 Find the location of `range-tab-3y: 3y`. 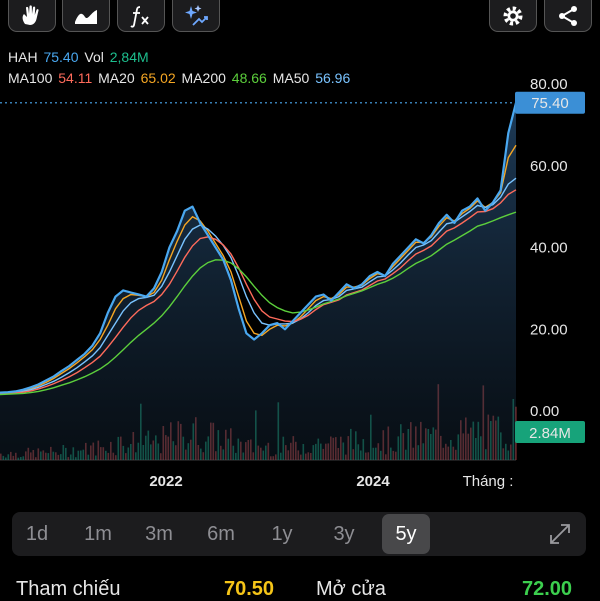

range-tab-3y: 3y is located at coordinates (344, 534).